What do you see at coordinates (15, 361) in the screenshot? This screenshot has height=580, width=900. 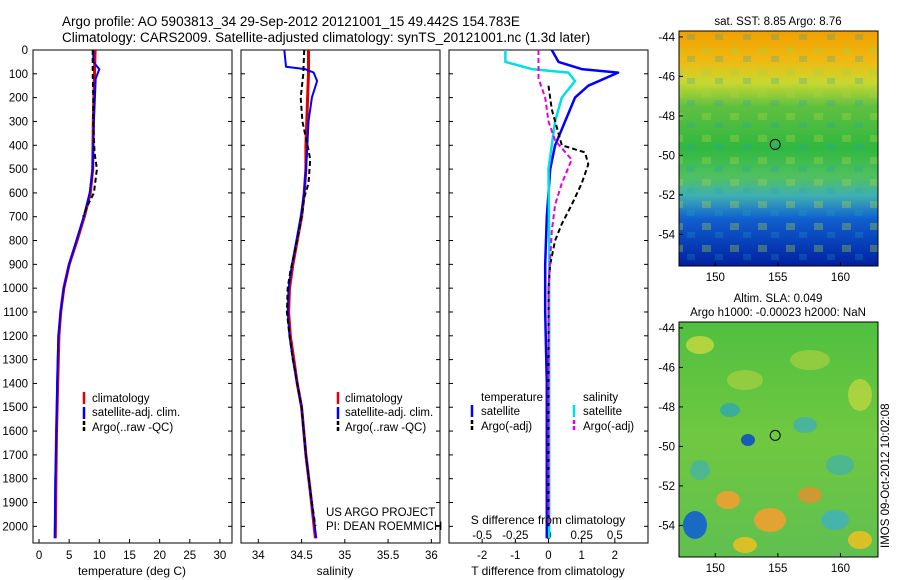 I see `depth-tick-label: 1300` at bounding box center [15, 361].